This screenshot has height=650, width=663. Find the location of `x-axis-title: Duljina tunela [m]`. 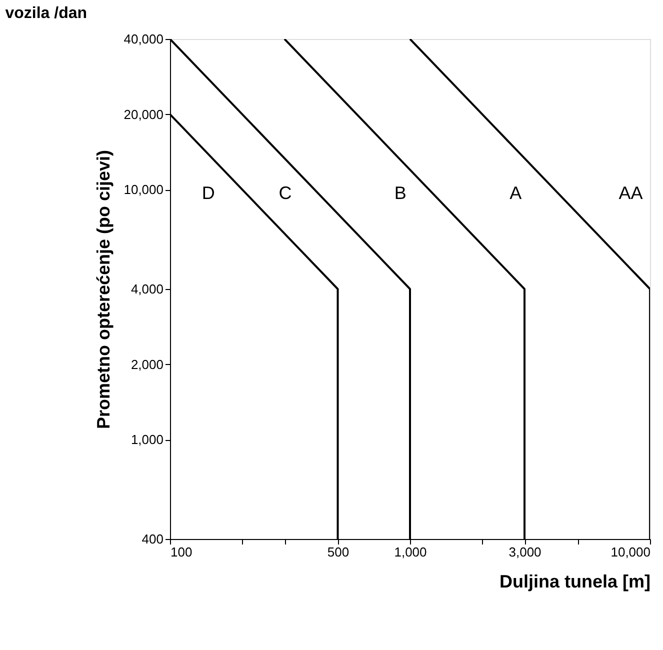

x-axis-title: Duljina tunela [m] is located at coordinates (574, 582).